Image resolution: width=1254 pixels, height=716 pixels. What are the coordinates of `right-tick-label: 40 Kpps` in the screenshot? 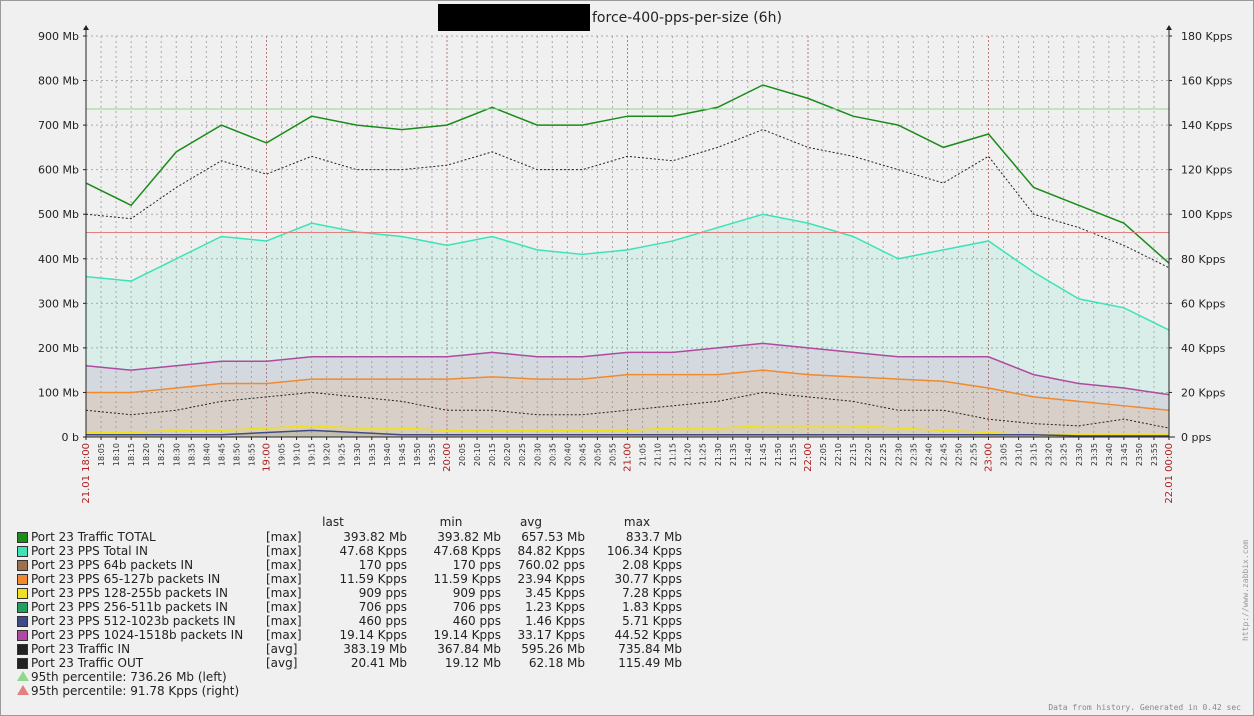 It's located at (1203, 348).